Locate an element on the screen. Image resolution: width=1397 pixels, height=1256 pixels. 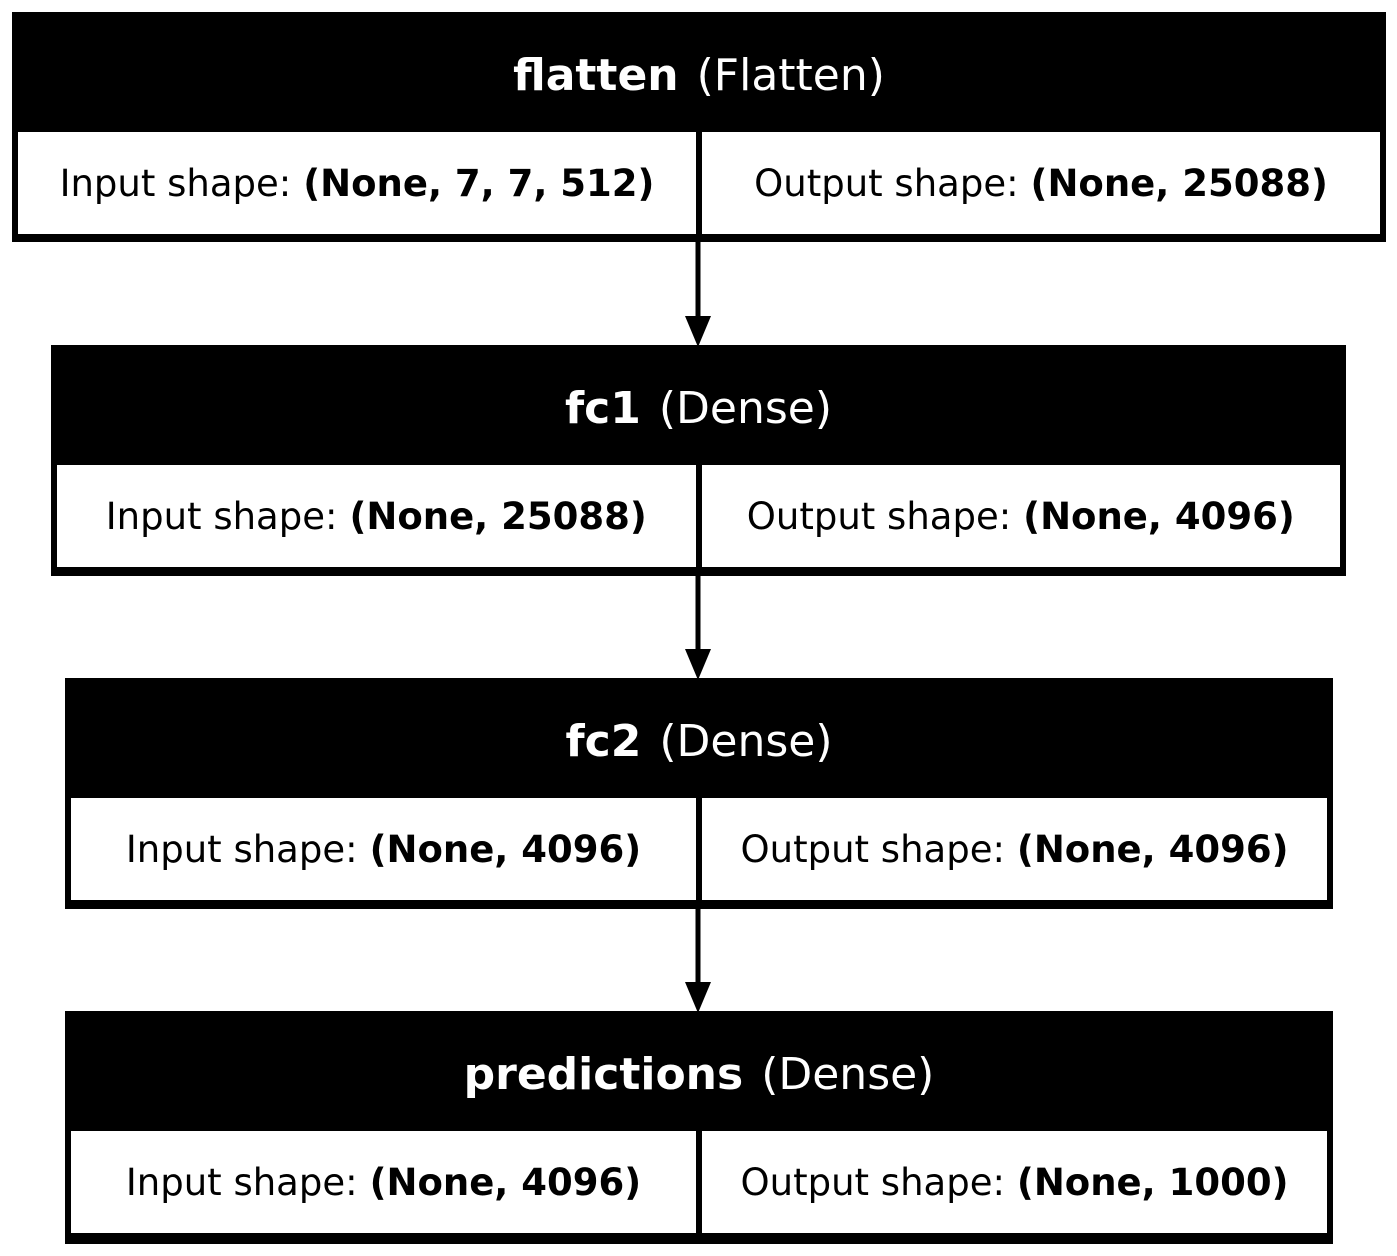
layer-header: predictions (Dense) is located at coordinates (699, 1074).